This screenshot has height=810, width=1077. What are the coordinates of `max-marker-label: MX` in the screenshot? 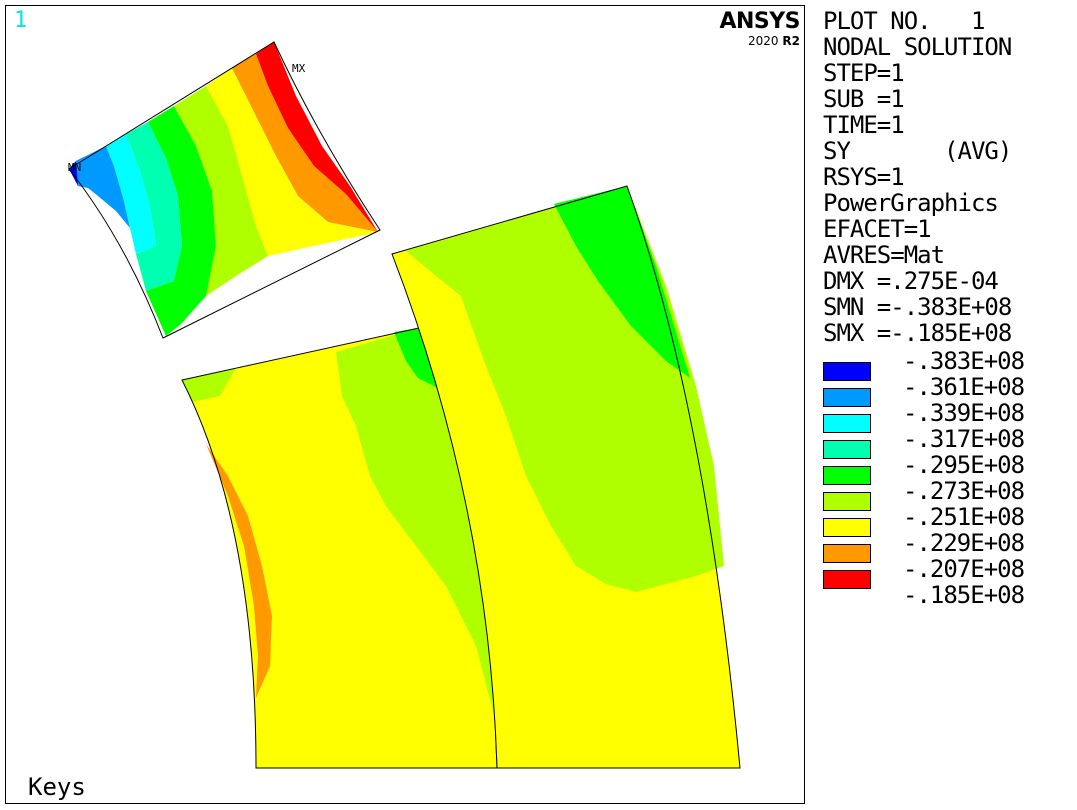 It's located at (299, 68).